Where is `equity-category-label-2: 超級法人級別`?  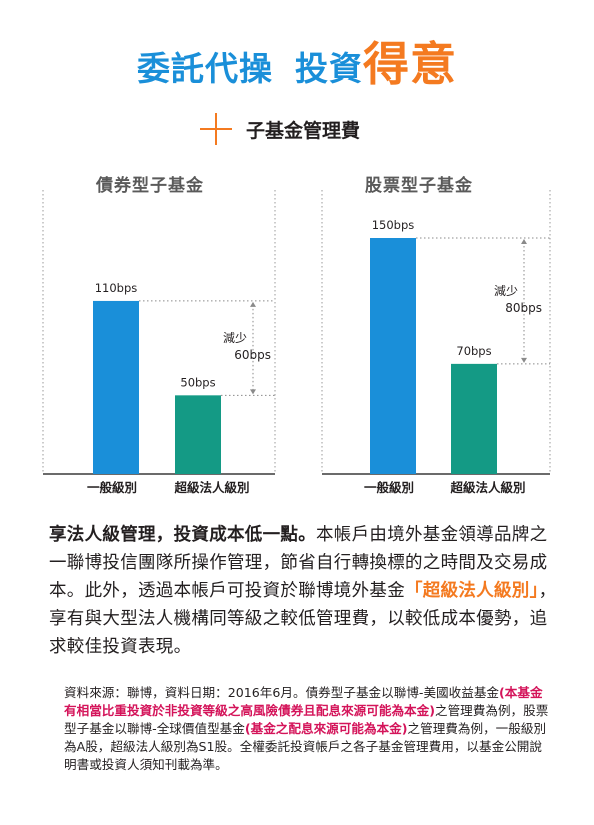
equity-category-label-2: 超級法人級別 is located at coordinates (487, 487).